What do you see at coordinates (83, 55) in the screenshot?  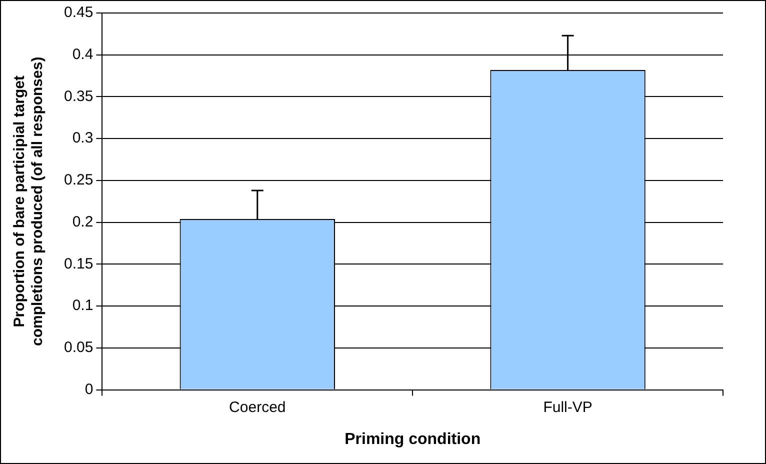 I see `y-tick-label: 0.4` at bounding box center [83, 55].